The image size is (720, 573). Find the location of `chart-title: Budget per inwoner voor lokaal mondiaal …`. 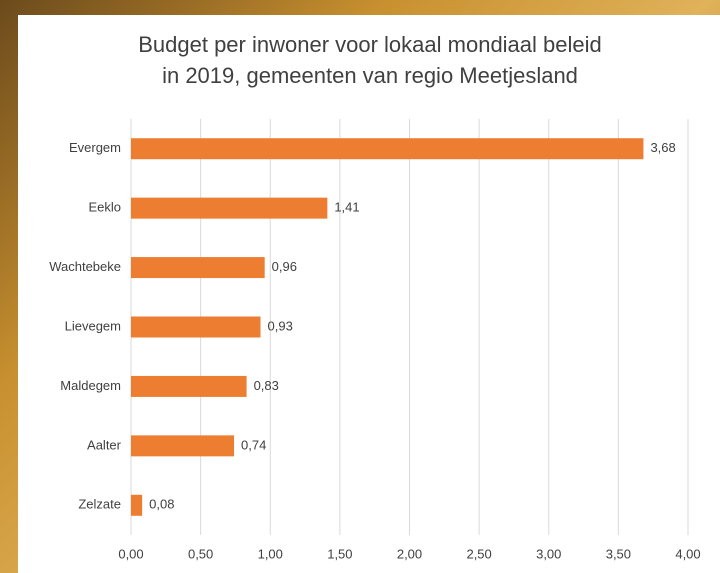

chart-title: Budget per inwoner voor lokaal mondiaal … is located at coordinates (370, 44).